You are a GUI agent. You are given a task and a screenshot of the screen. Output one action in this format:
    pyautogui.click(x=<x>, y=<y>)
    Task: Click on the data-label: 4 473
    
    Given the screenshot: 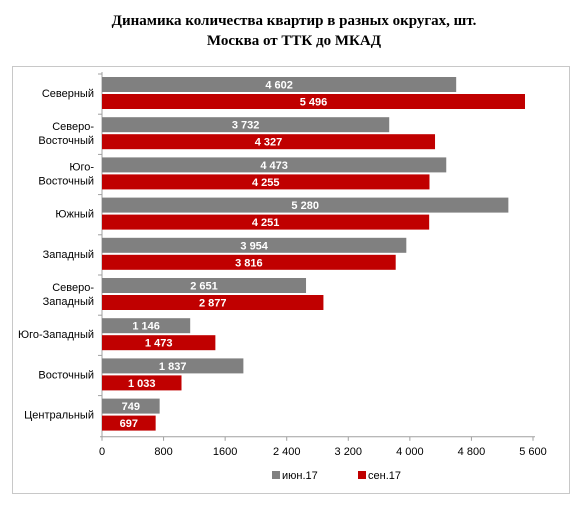 What is the action you would take?
    pyautogui.click(x=274, y=166)
    